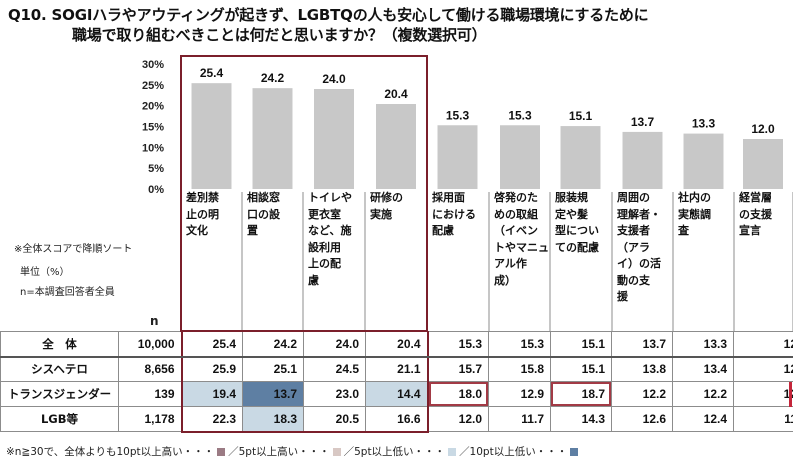  What do you see at coordinates (336, 452) in the screenshot?
I see `legend-swatch-5pt-high` at bounding box center [336, 452].